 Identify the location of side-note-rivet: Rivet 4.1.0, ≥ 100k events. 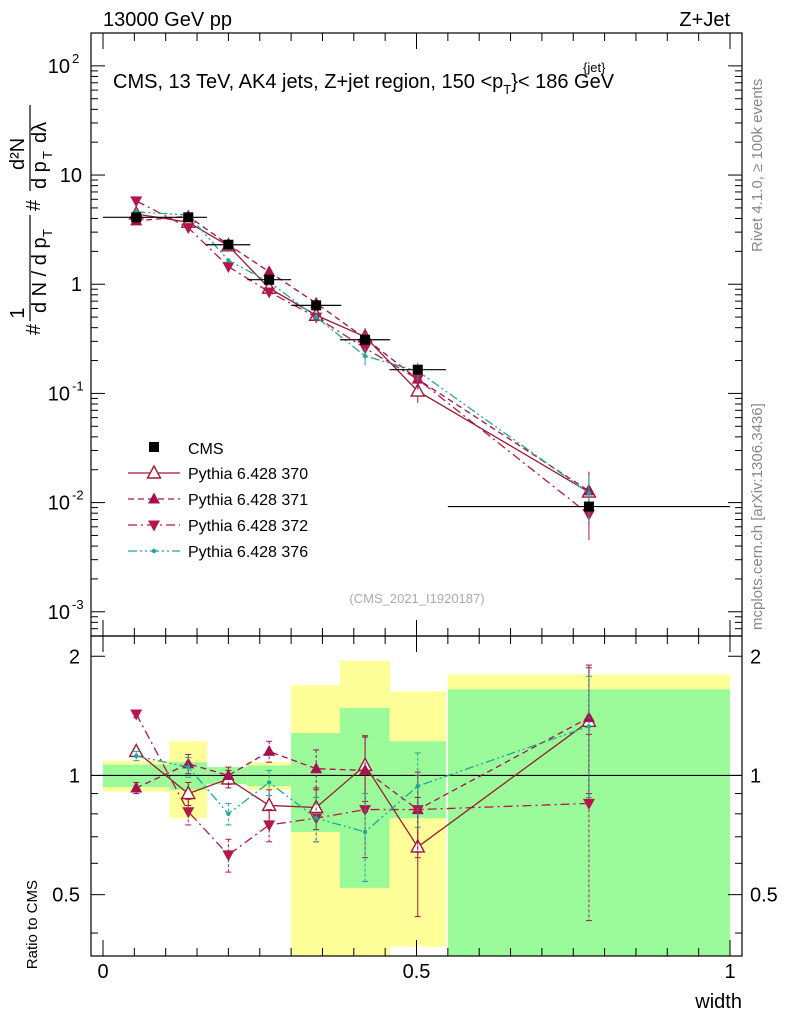
(757, 165).